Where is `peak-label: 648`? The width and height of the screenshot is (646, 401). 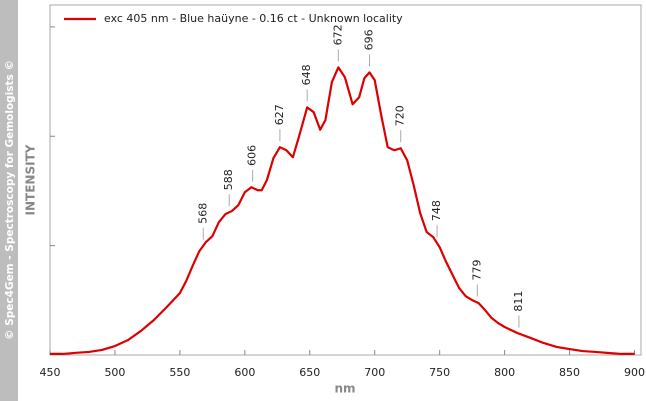
peak-label: 648 is located at coordinates (306, 74).